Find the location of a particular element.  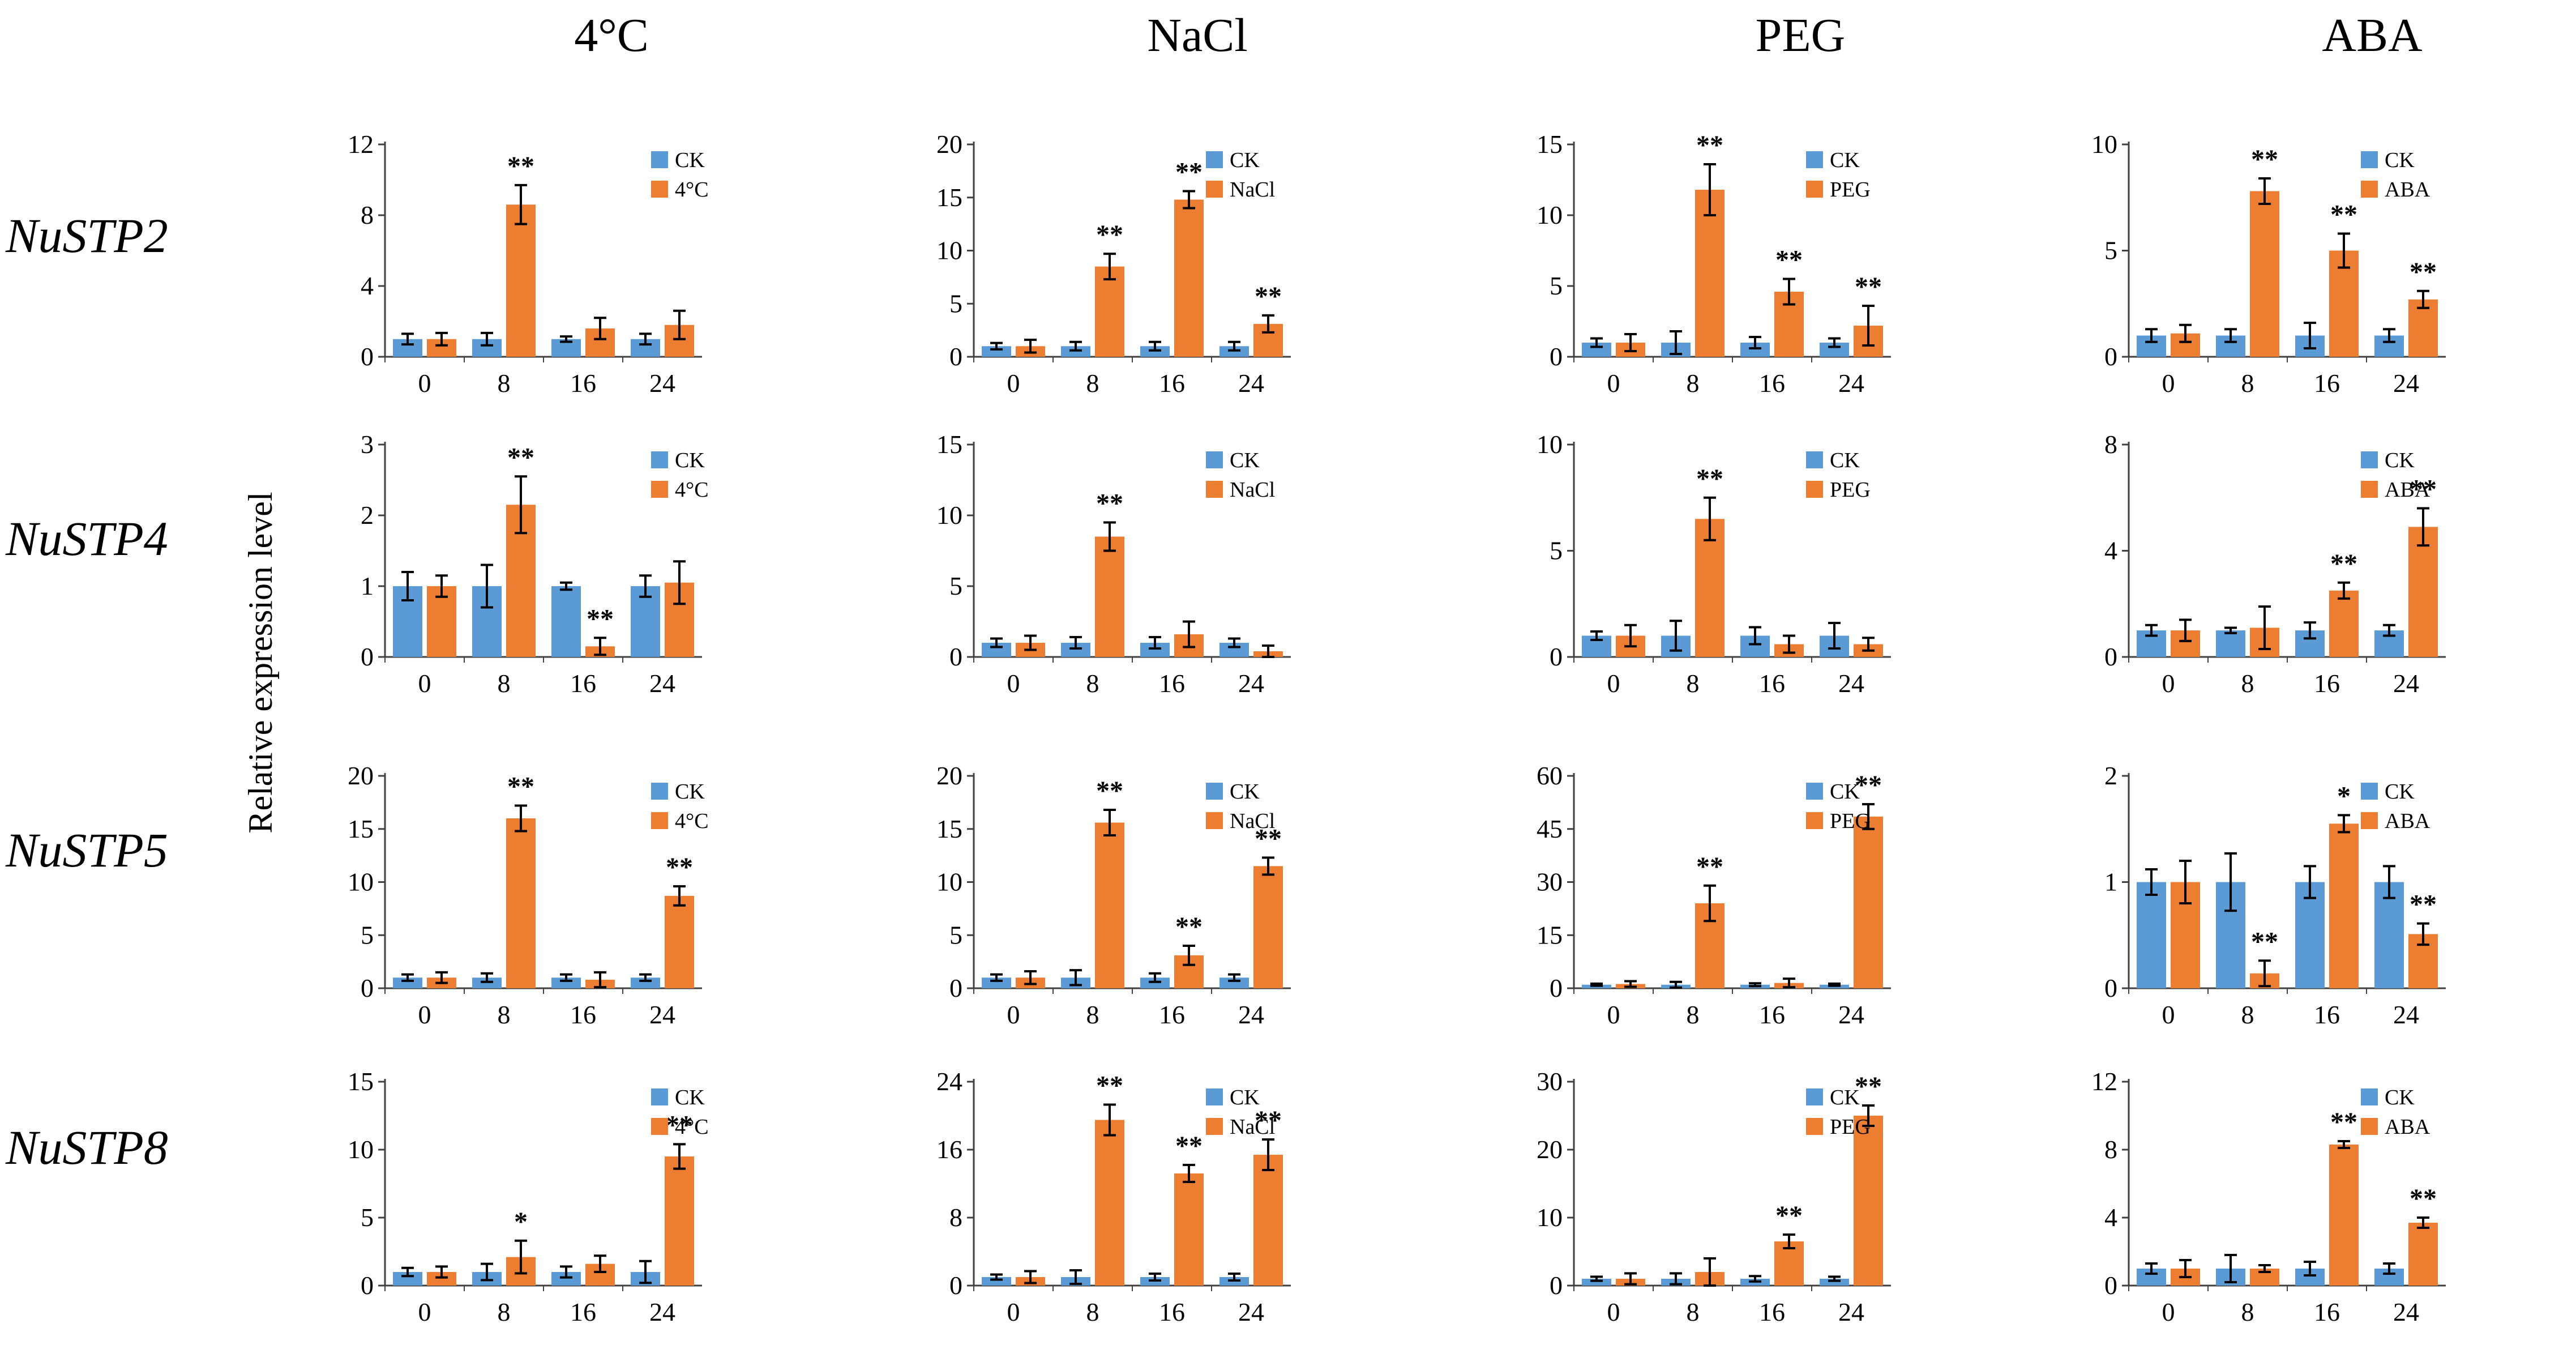

y-tick-label: 16 is located at coordinates (949, 1149).